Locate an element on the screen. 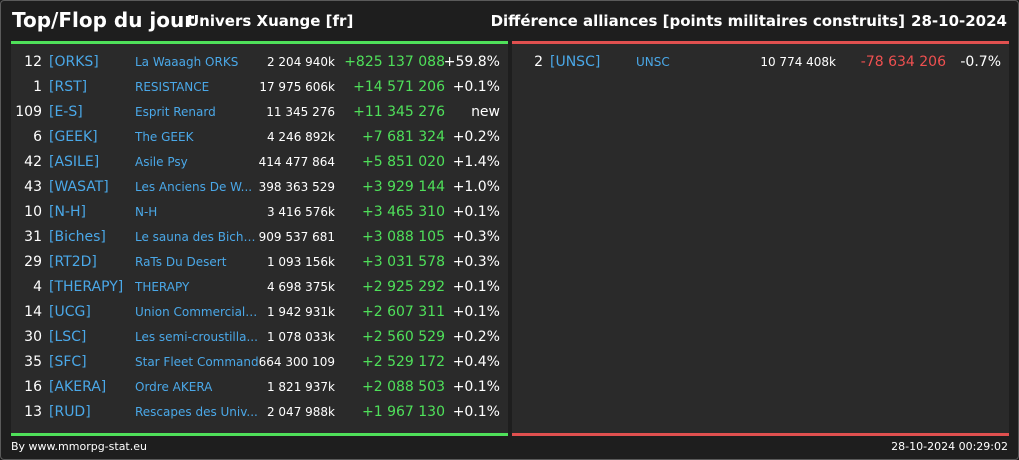 The image size is (1019, 460). points-difference: +3 929 144 is located at coordinates (403, 187).